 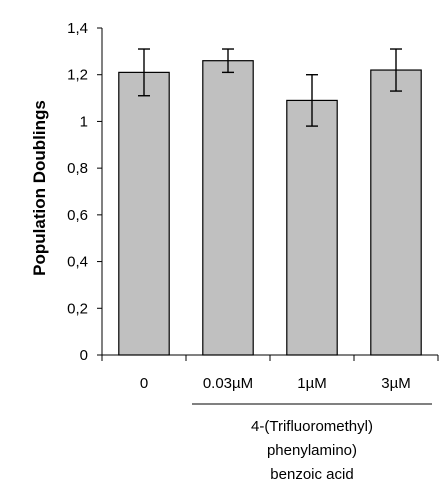 I want to click on error-bars, so click(x=270, y=87).